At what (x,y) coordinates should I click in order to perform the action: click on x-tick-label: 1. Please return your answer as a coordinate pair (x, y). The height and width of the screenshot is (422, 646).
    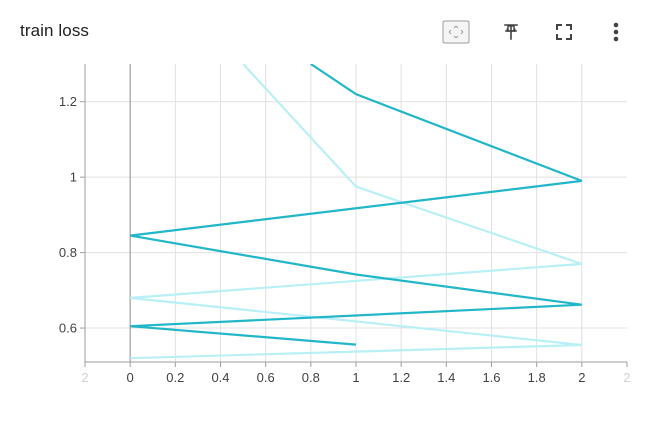
    Looking at the image, I should click on (355, 377).